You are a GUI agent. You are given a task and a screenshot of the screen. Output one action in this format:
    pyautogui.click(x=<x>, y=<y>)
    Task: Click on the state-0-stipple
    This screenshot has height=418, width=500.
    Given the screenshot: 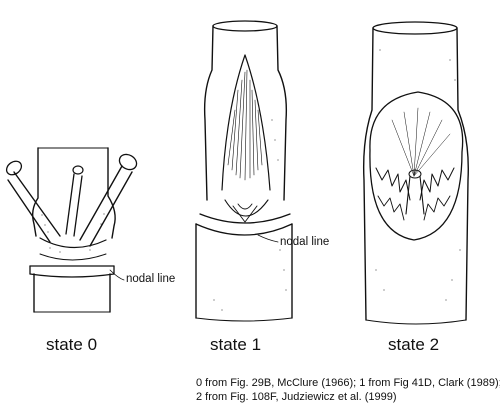 What is the action you would take?
    pyautogui.click(x=72, y=232)
    